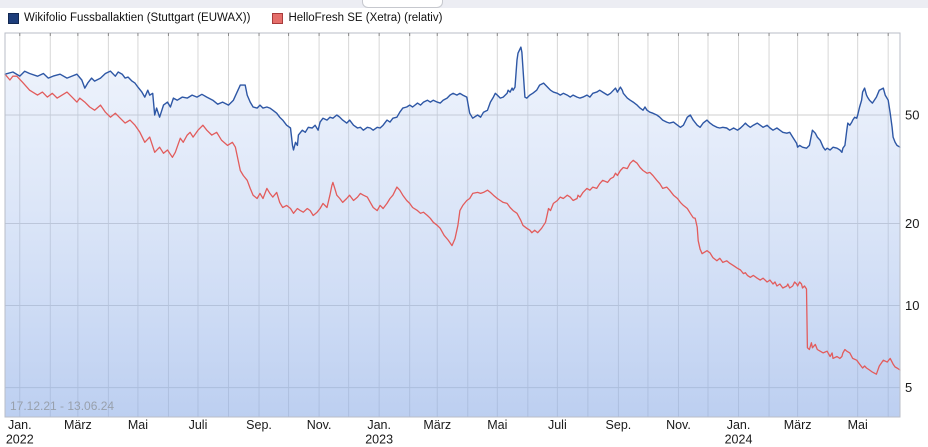  What do you see at coordinates (62, 406) in the screenshot?
I see `date-range-watermark: 17.12.21 - 13.06.24` at bounding box center [62, 406].